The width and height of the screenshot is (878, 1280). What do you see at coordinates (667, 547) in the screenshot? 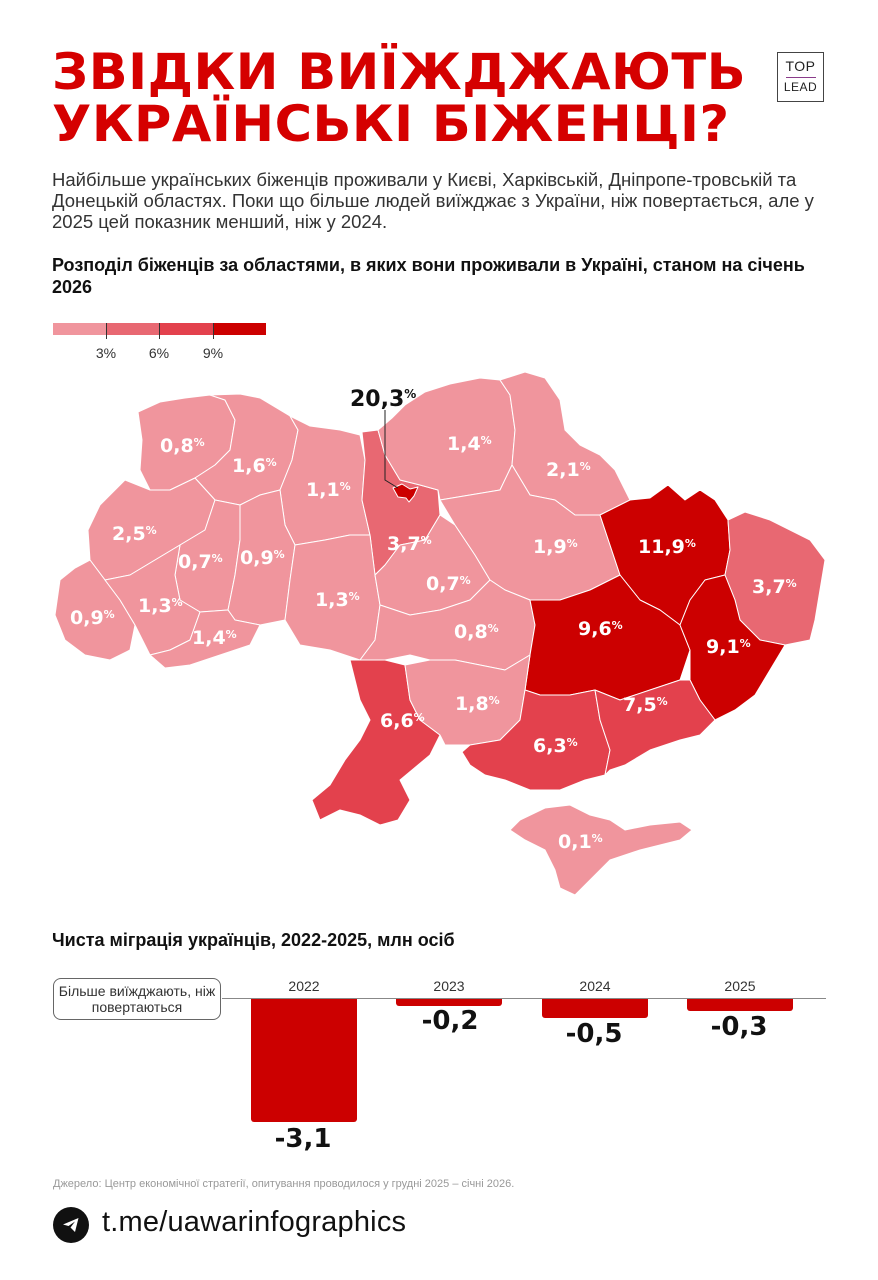
I see `svg-text: 11,9%` at bounding box center [667, 547].